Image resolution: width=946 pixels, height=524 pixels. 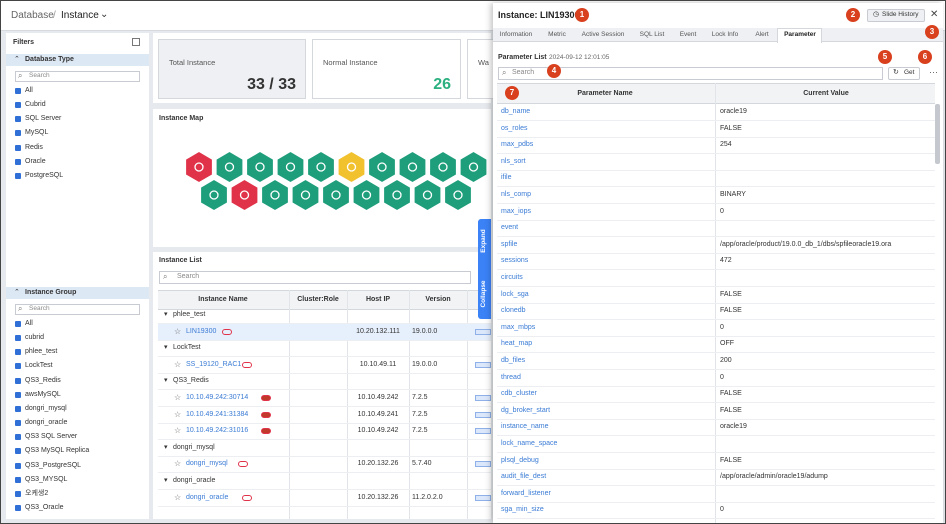 What do you see at coordinates (483, 241) in the screenshot?
I see `side-tab-label: Expand` at bounding box center [483, 241].